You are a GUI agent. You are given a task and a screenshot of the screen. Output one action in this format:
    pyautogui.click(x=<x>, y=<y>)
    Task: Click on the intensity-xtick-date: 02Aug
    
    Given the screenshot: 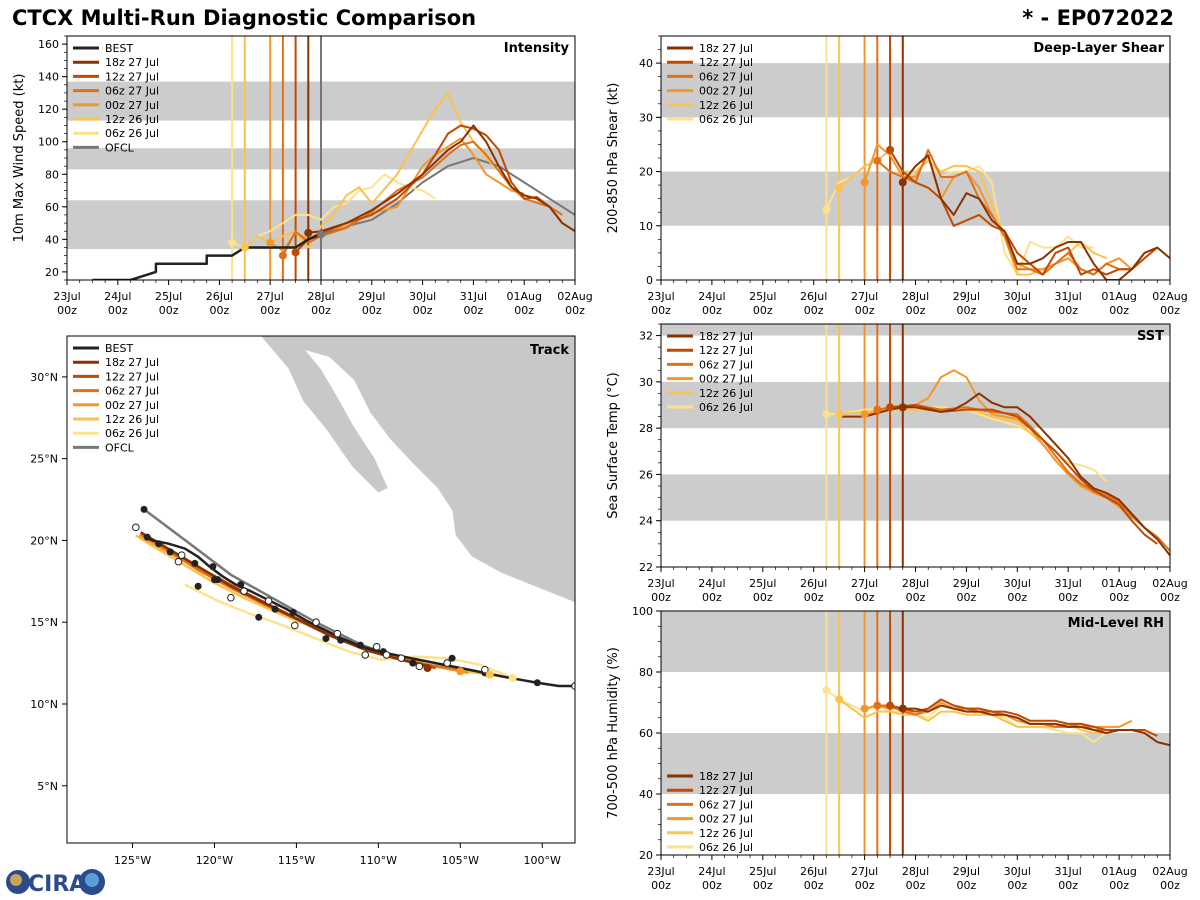 What is the action you would take?
    pyautogui.click(x=574, y=296)
    